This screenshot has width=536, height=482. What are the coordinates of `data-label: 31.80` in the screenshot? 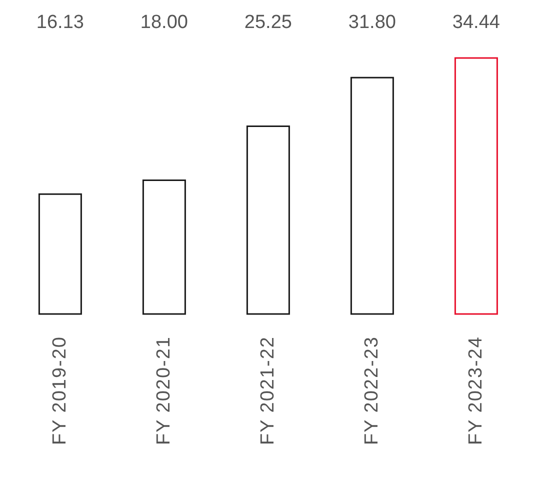 It's located at (372, 22).